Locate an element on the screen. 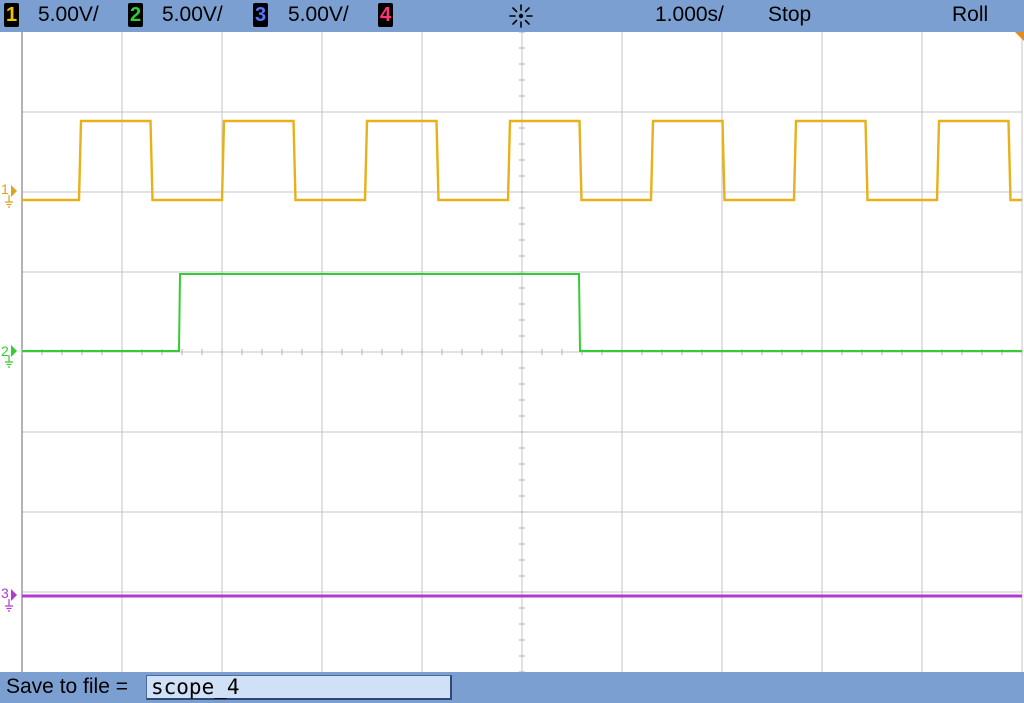 Image resolution: width=1024 pixels, height=703 pixels. softkey-bar: Save to file = scope_4 is located at coordinates (512, 687).